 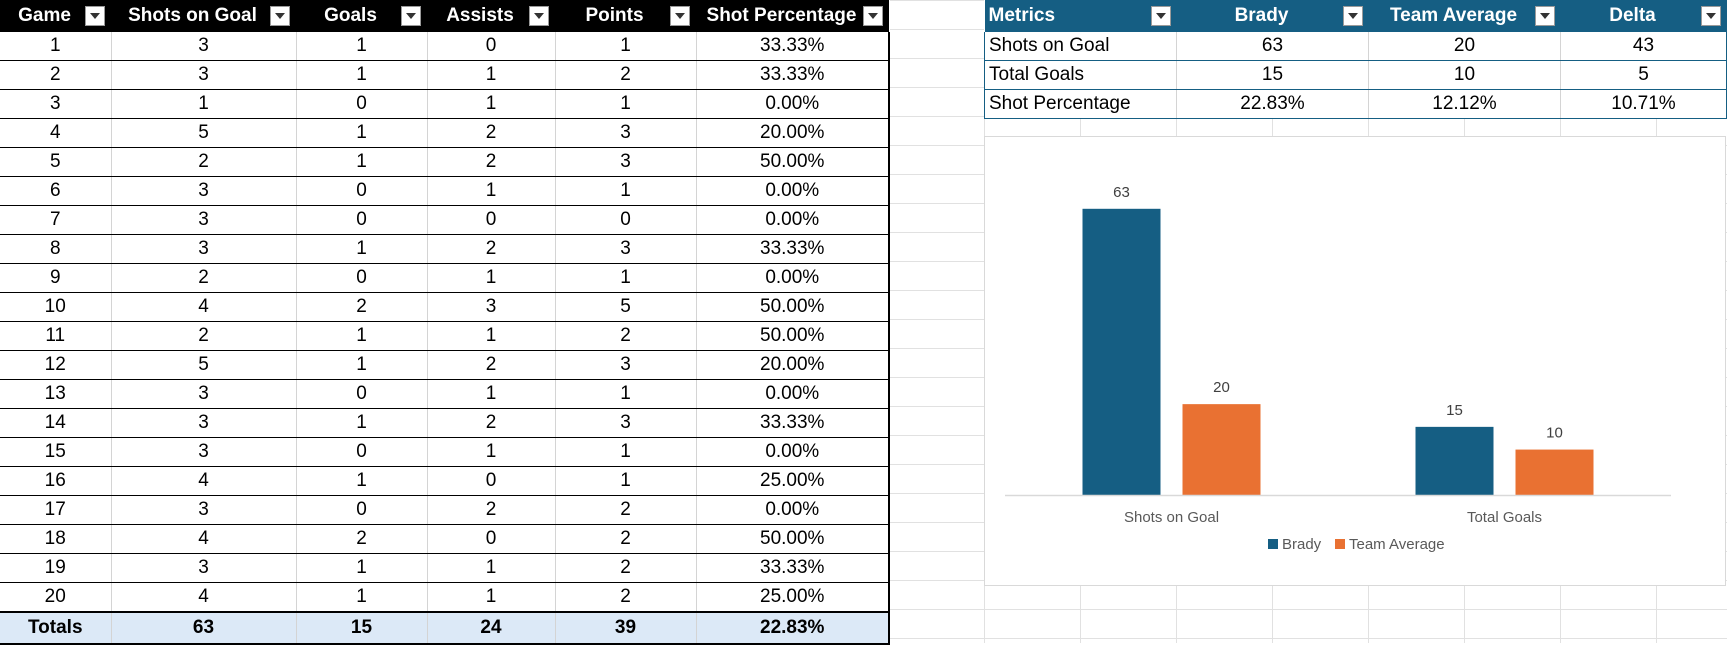 What do you see at coordinates (1080, 75) in the screenshot?
I see `metrics-cell: Total Goals` at bounding box center [1080, 75].